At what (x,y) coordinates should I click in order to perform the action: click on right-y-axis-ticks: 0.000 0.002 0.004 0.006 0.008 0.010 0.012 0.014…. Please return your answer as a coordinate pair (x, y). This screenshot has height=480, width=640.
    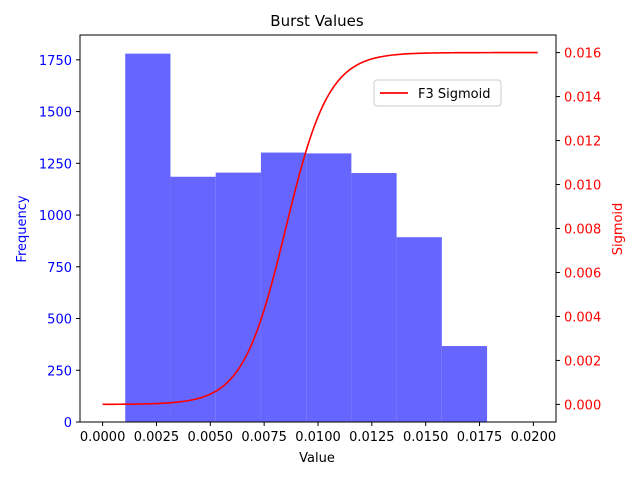
    Looking at the image, I should click on (578, 230).